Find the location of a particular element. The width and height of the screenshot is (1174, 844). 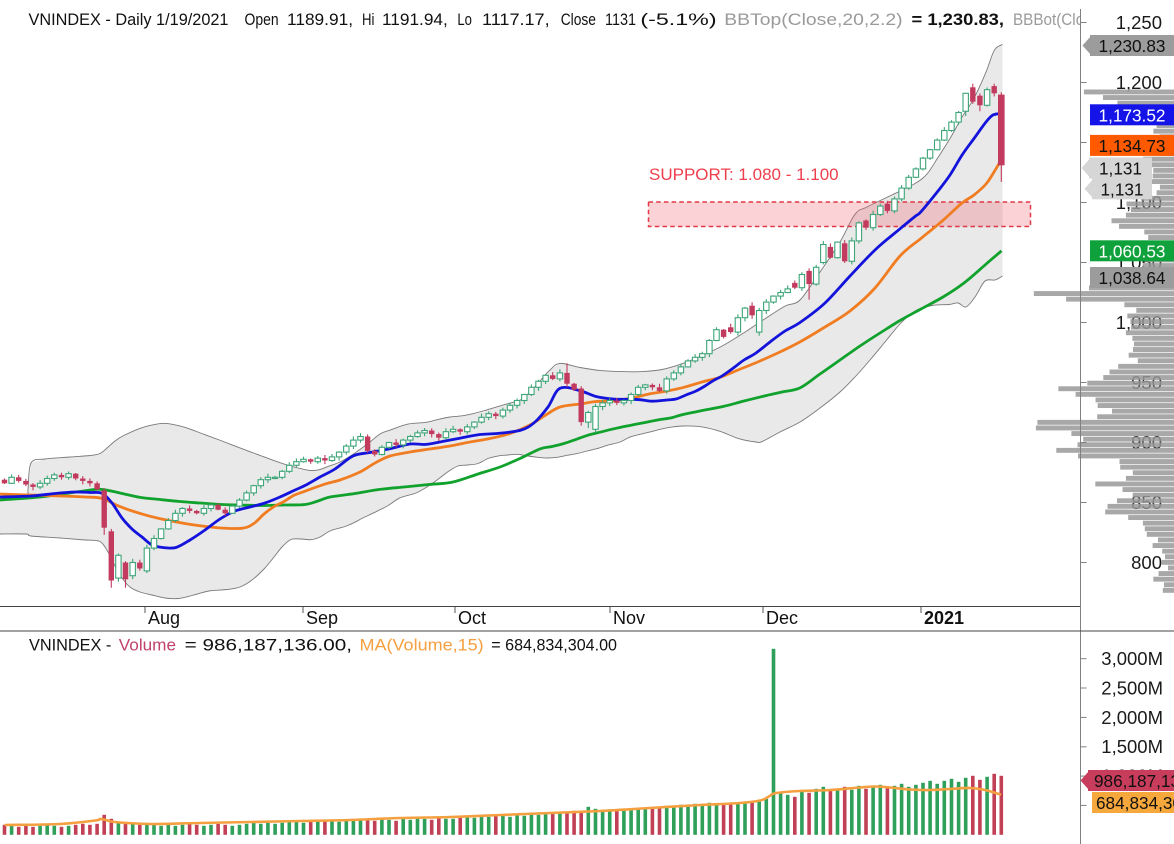

svg-text: 2021 is located at coordinates (944, 618).